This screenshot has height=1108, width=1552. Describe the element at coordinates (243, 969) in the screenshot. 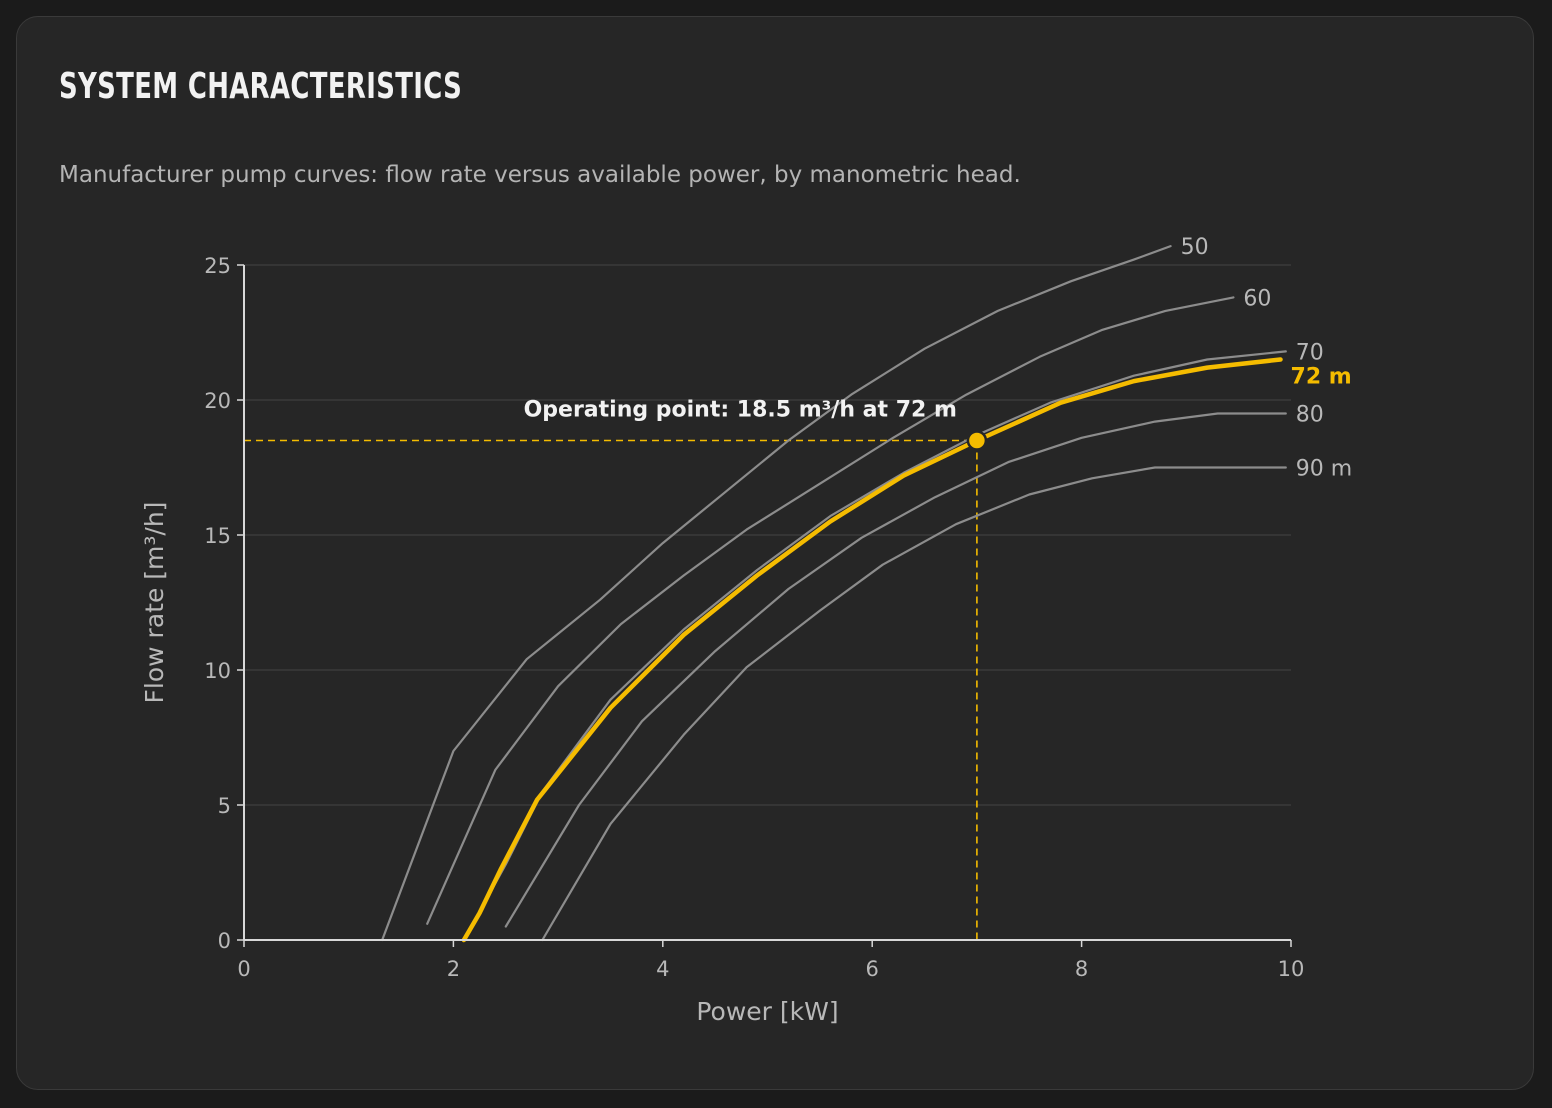

I see `x-tick-label-0: 0` at that location.